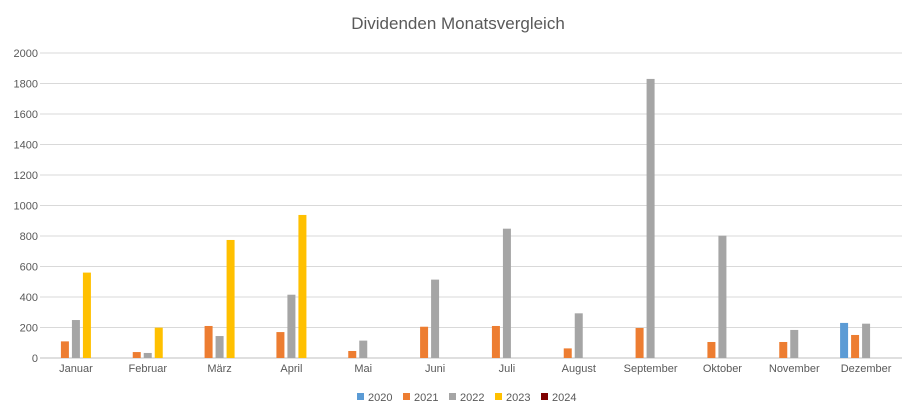 The width and height of the screenshot is (916, 407). What do you see at coordinates (866, 340) in the screenshot?
I see `bar-2022-Dezember` at bounding box center [866, 340].